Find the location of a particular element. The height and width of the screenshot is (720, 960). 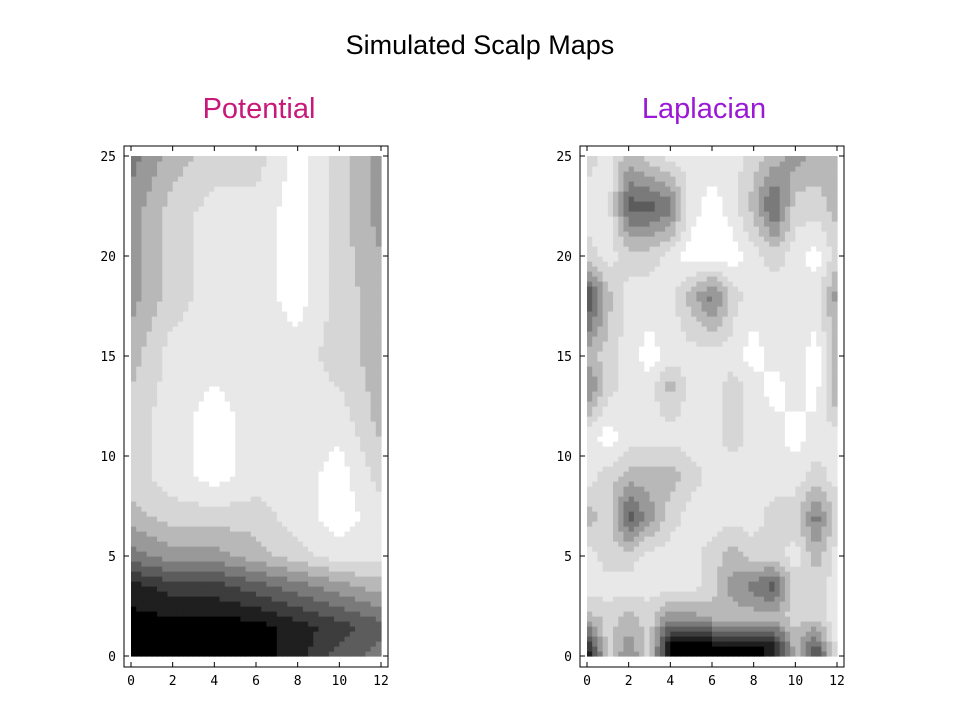

potential-ytick-label: 25 is located at coordinates (108, 157).